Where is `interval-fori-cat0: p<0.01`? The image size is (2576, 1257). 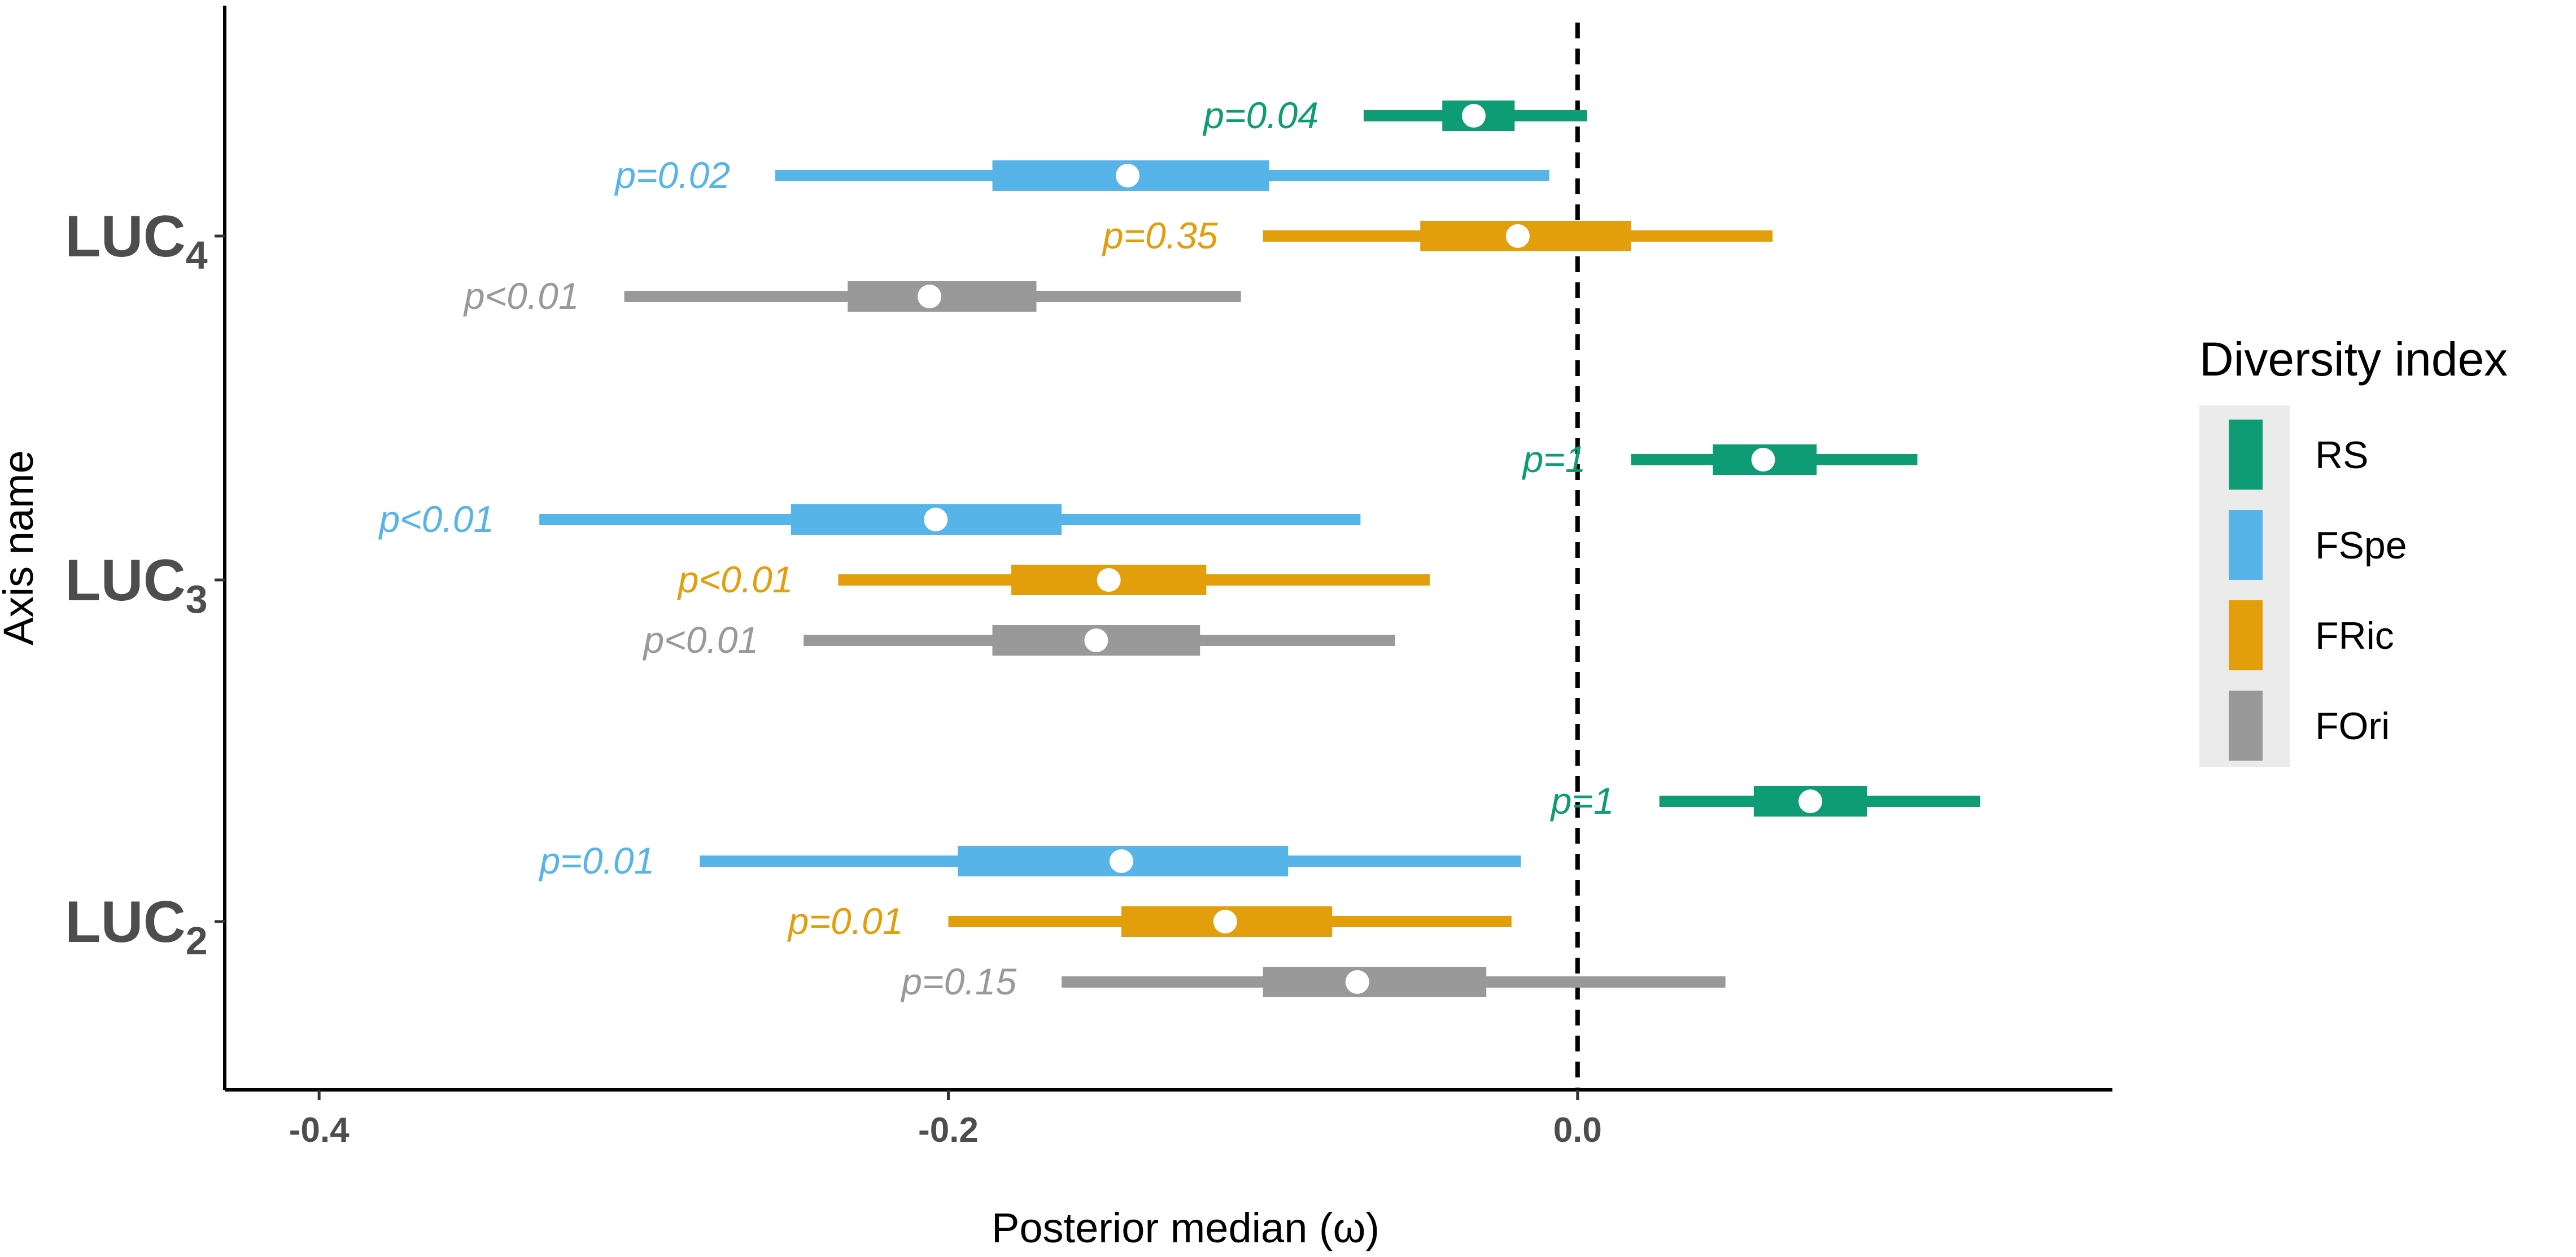 interval-fori-cat0: p<0.01 is located at coordinates (852, 296).